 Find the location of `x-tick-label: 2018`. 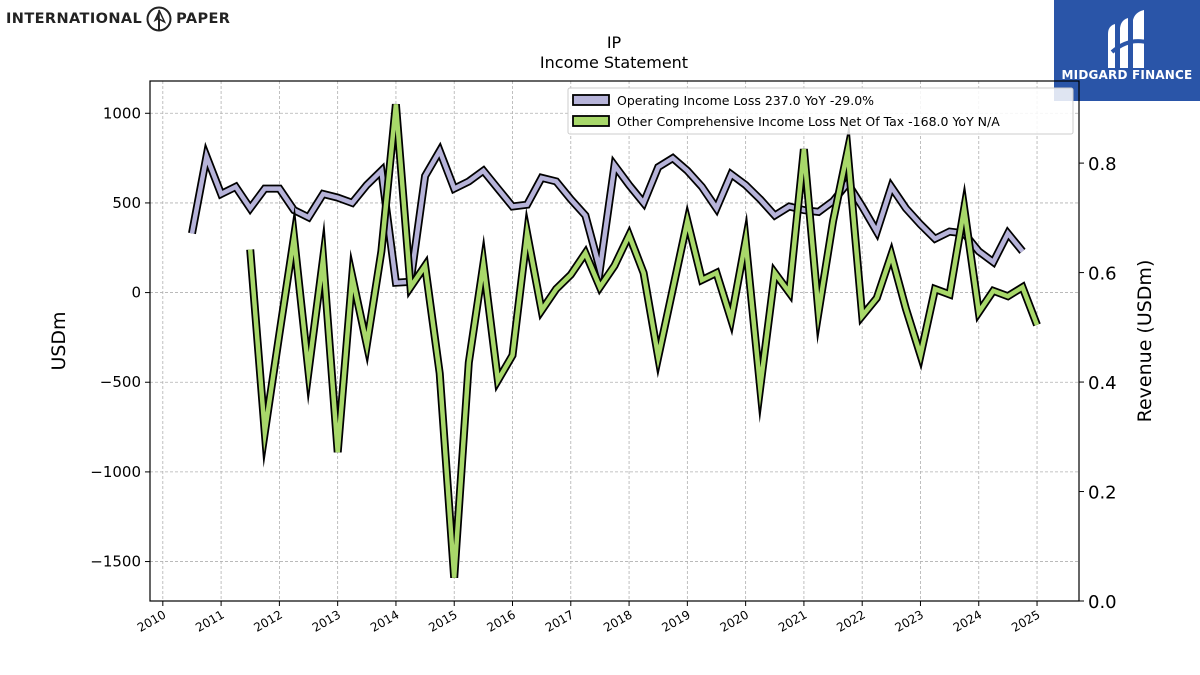

x-tick-label: 2018 is located at coordinates (617, 620).